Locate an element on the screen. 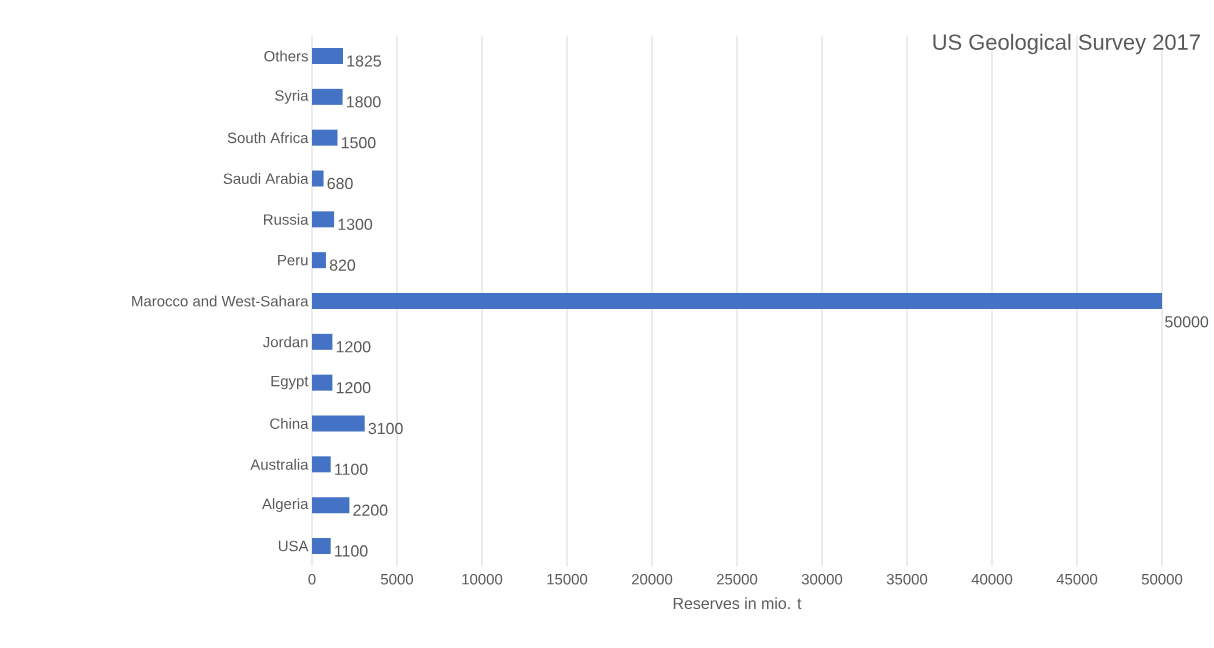 The height and width of the screenshot is (648, 1214). y-tick-label: Syria is located at coordinates (292, 96).